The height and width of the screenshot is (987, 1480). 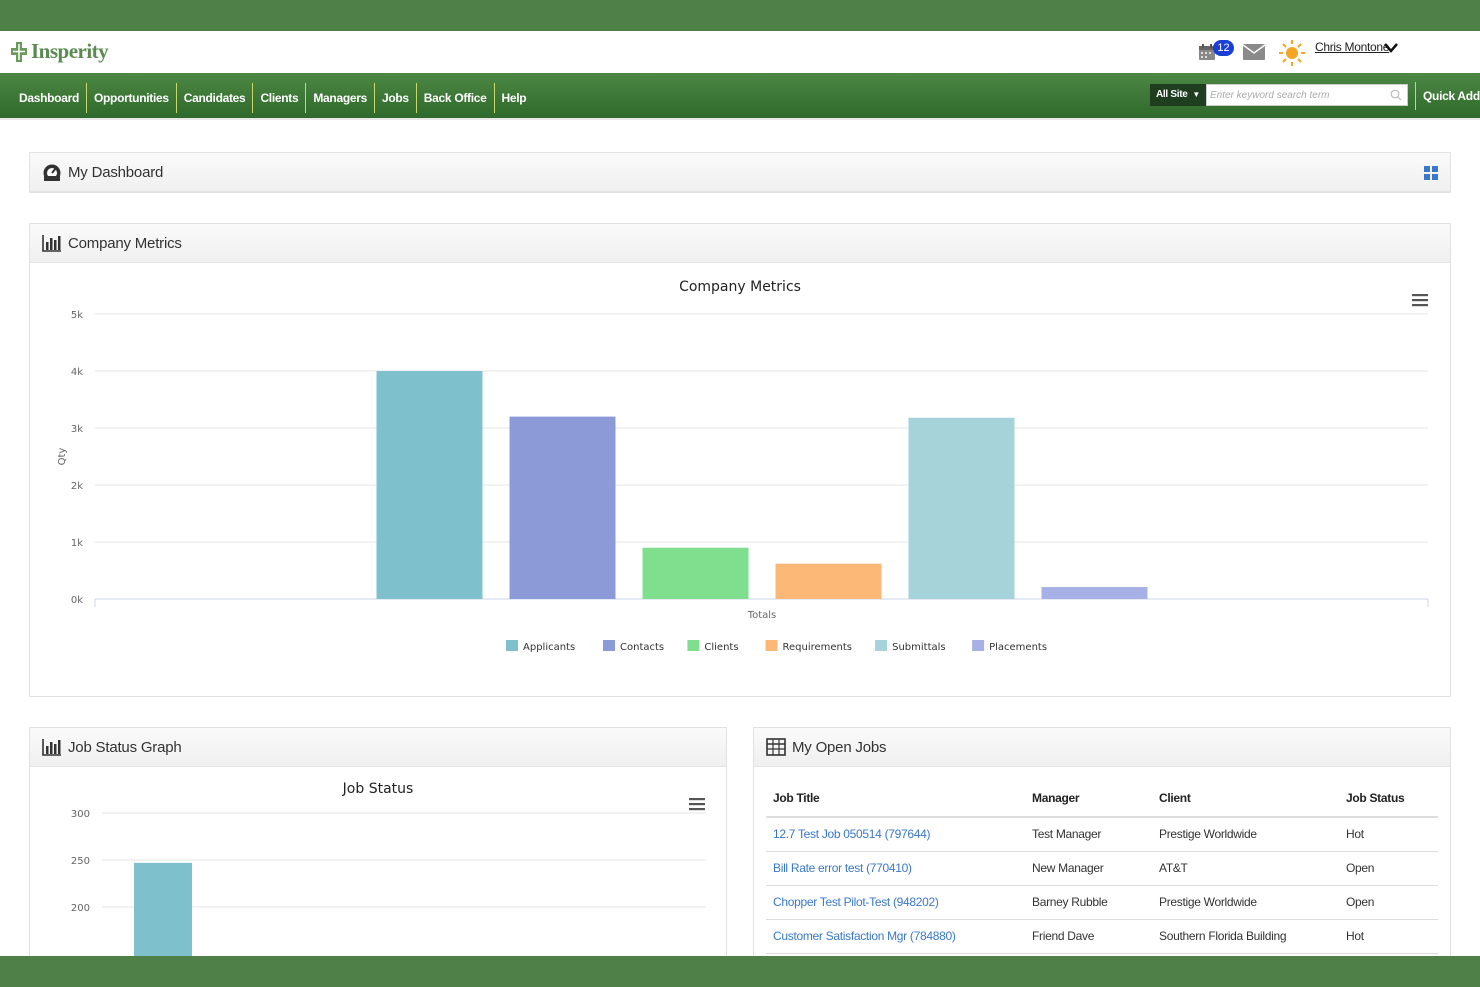 What do you see at coordinates (1018, 647) in the screenshot?
I see `legend-label: Placements` at bounding box center [1018, 647].